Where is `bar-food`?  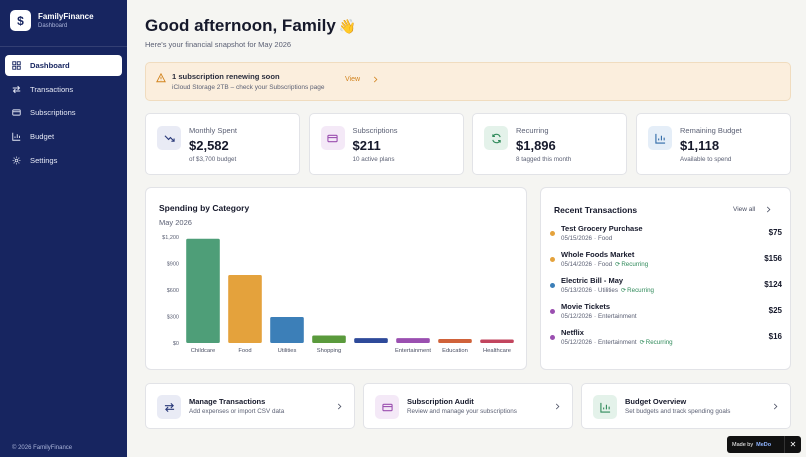
bar-food is located at coordinates (245, 308).